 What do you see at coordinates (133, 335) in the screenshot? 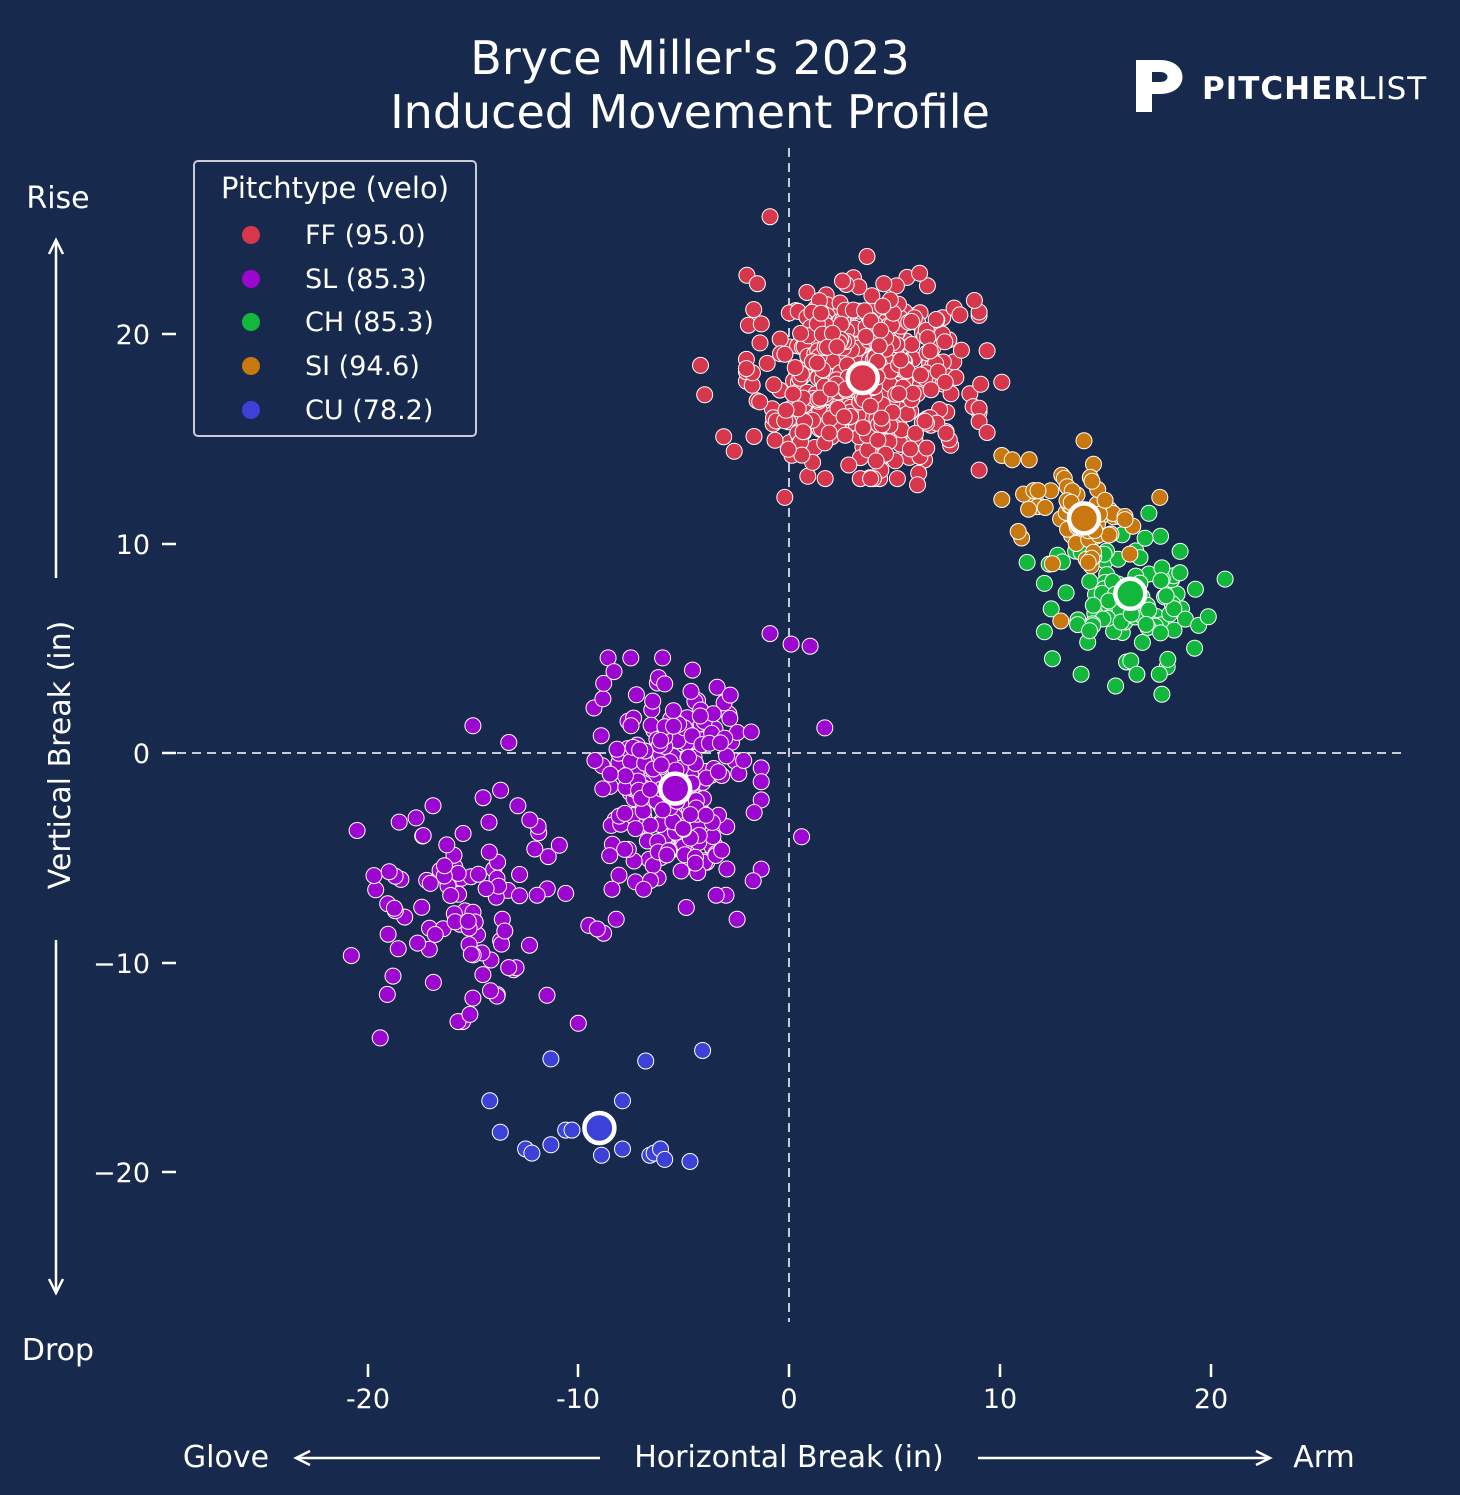
I see `y-tick-label: 20` at bounding box center [133, 335].